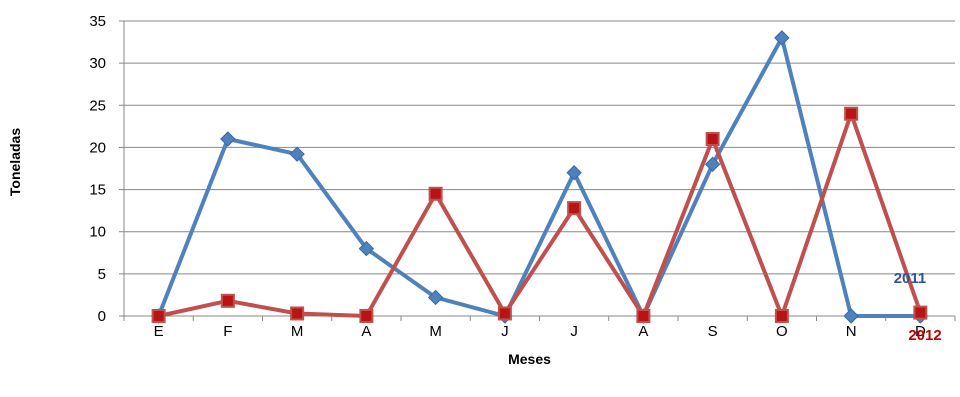 The height and width of the screenshot is (397, 960). I want to click on y-tick-label: 25, so click(97, 105).